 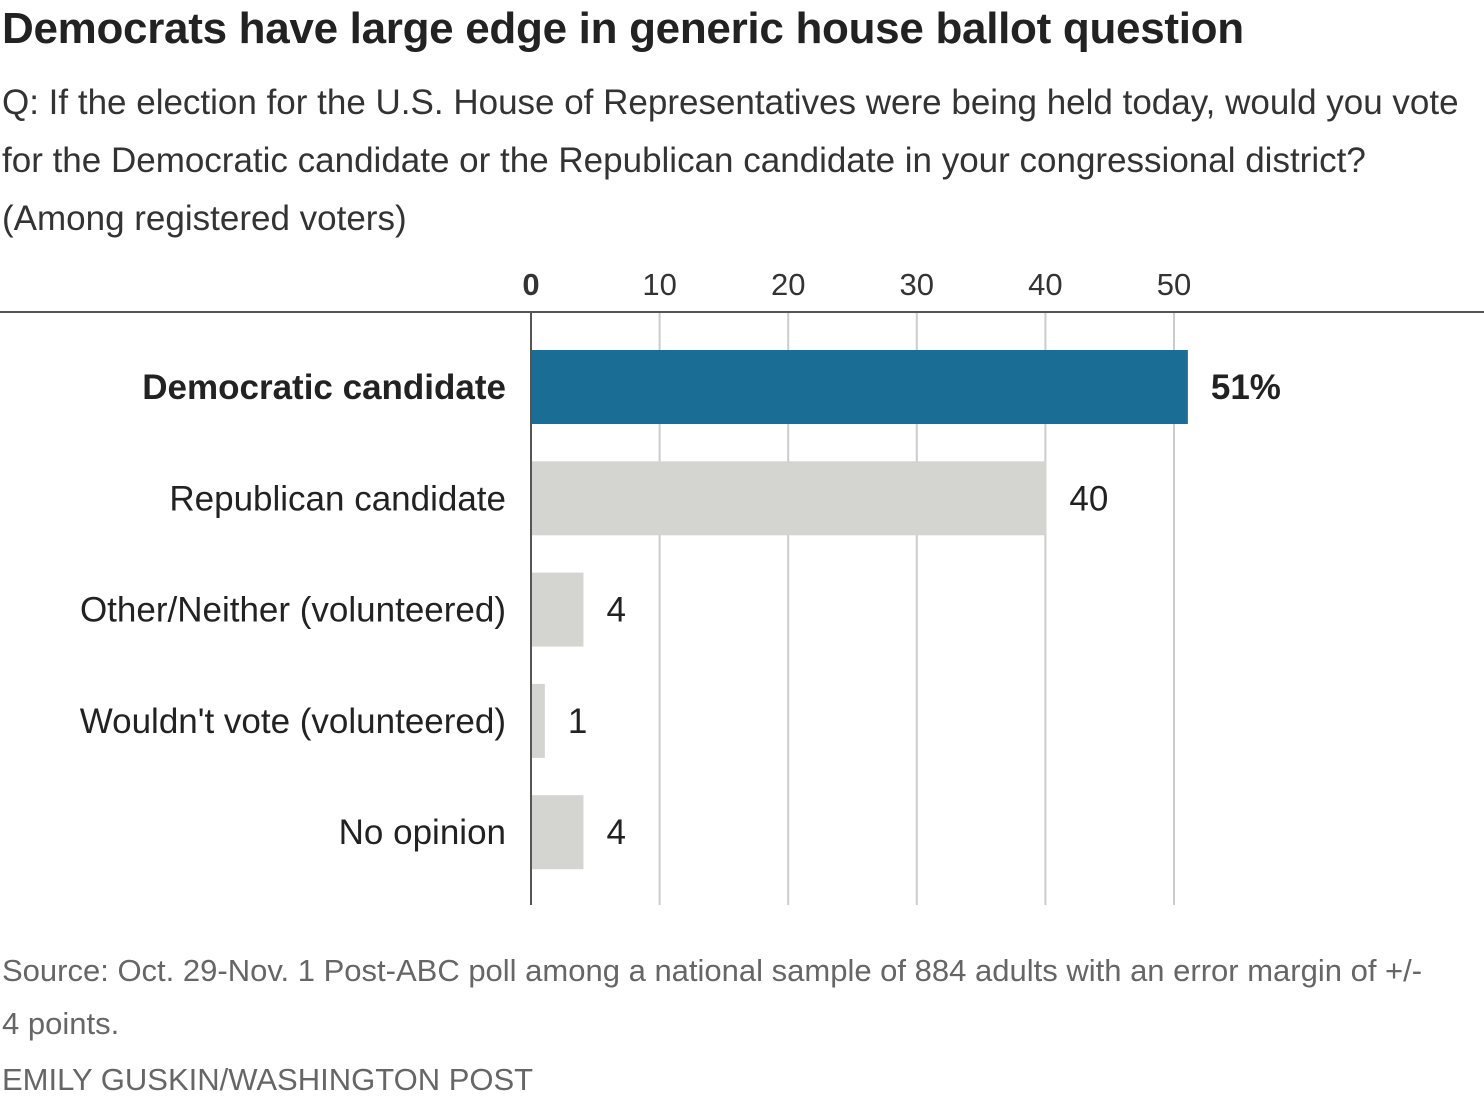 What do you see at coordinates (268, 1079) in the screenshot?
I see `credit-line: EMILY GUSKIN/WASHINGTON POST` at bounding box center [268, 1079].